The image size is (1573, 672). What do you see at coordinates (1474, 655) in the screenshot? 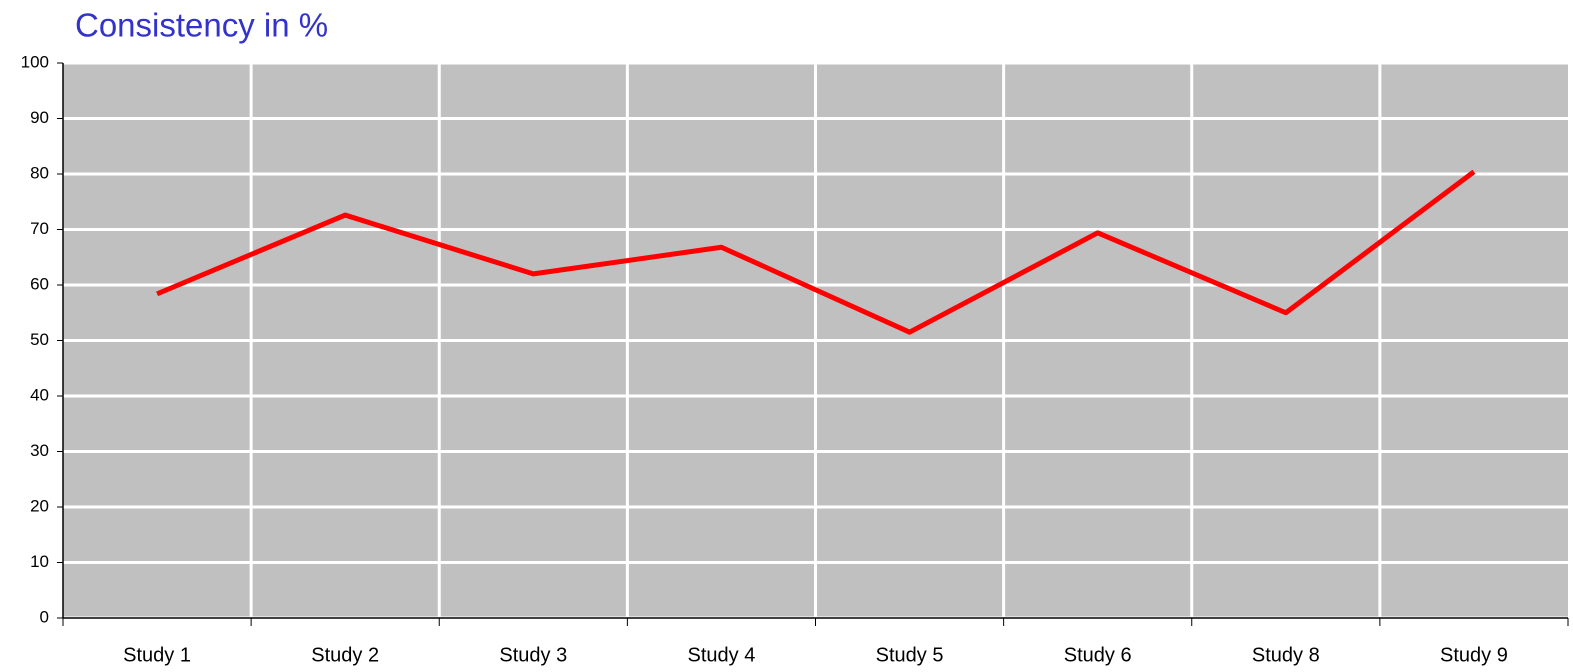
I see `x-tick-label: Study 9` at bounding box center [1474, 655].